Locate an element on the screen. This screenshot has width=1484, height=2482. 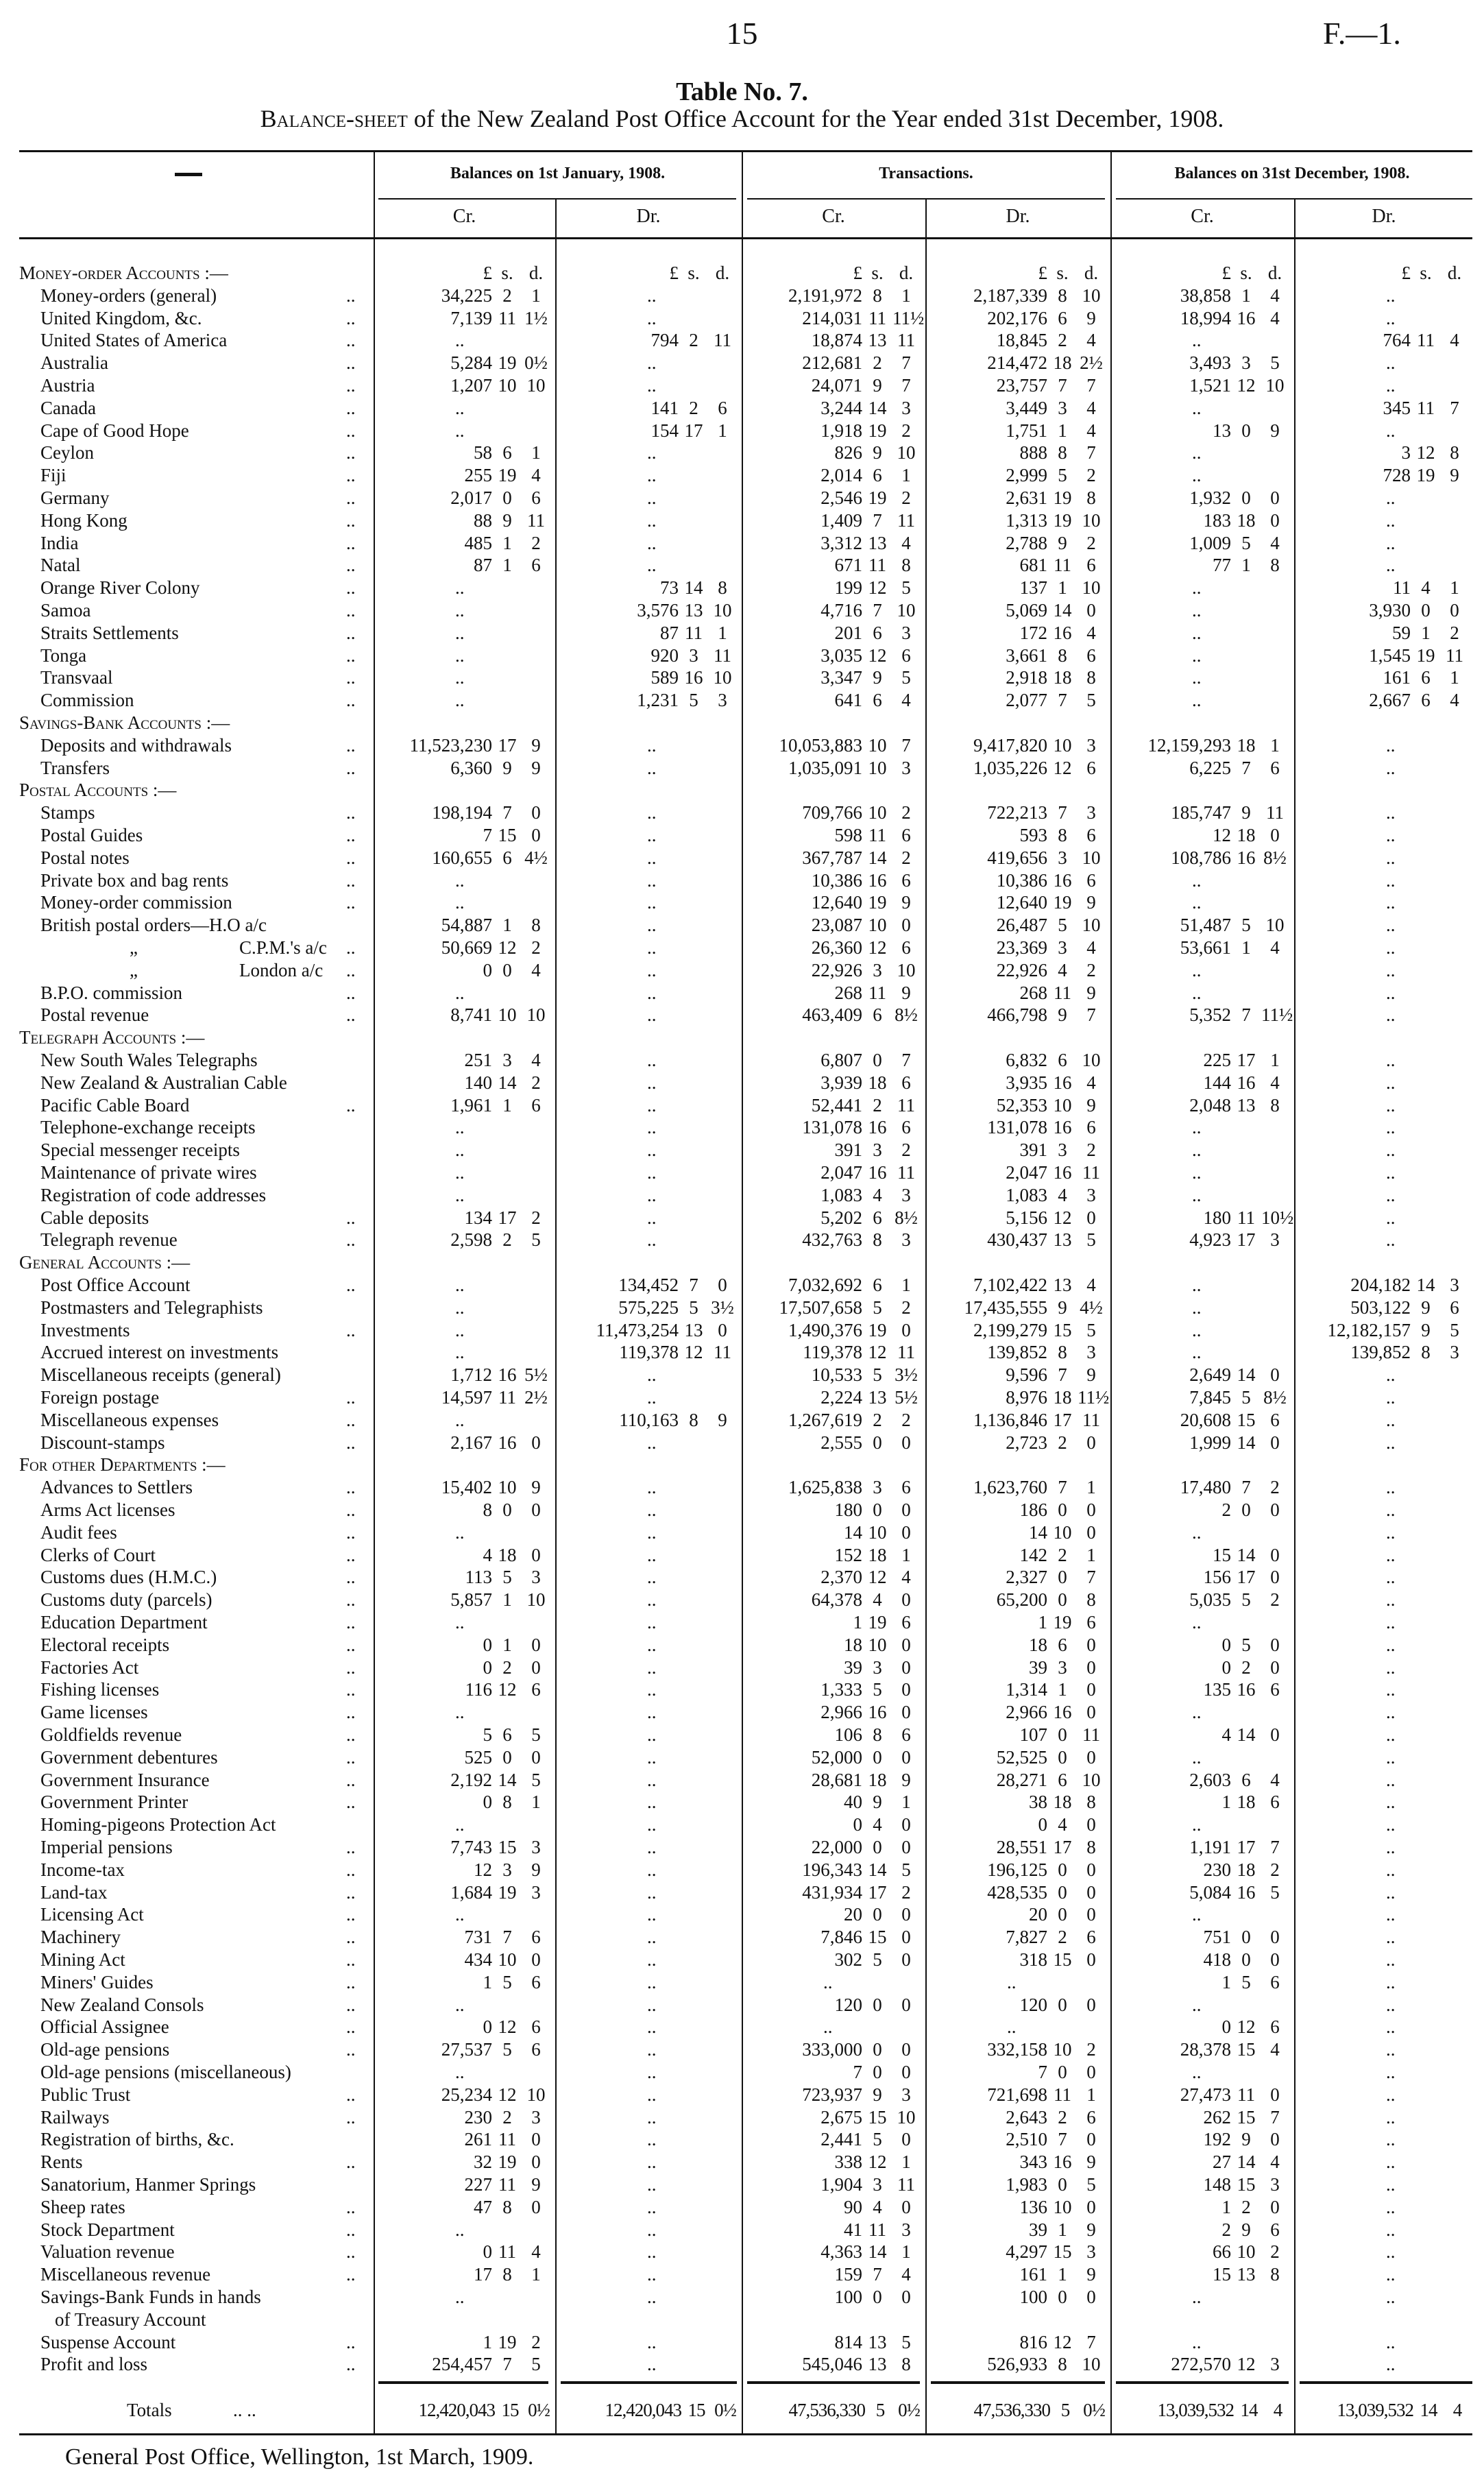
pounds: 428,535 is located at coordinates (1017, 1892).